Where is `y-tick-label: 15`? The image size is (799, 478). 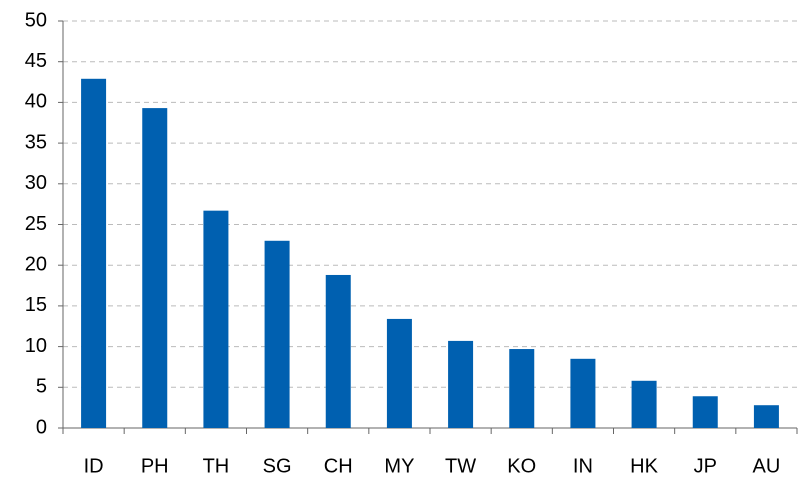
y-tick-label: 15 is located at coordinates (36, 305).